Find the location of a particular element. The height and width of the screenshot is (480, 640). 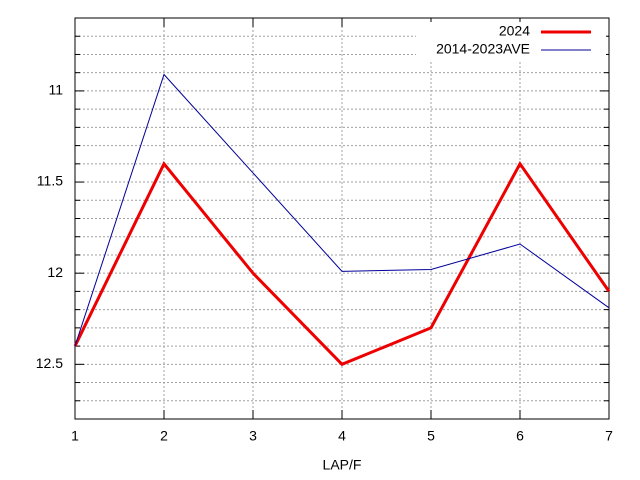

legend-label: 2024 is located at coordinates (514, 31).